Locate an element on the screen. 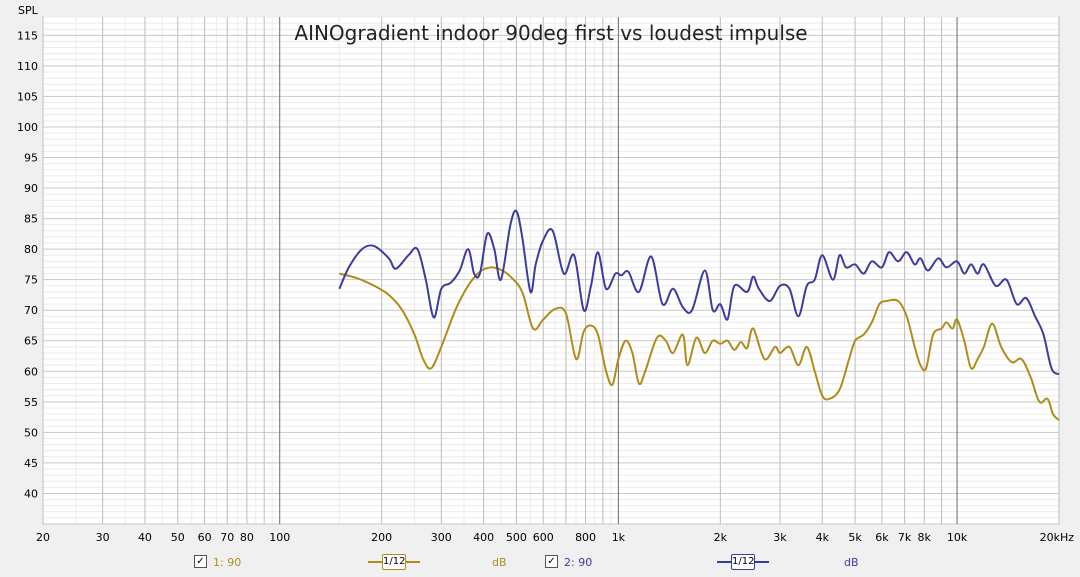 Image resolution: width=1080 pixels, height=577 pixels. series-2-label: 2: 90 is located at coordinates (578, 562).